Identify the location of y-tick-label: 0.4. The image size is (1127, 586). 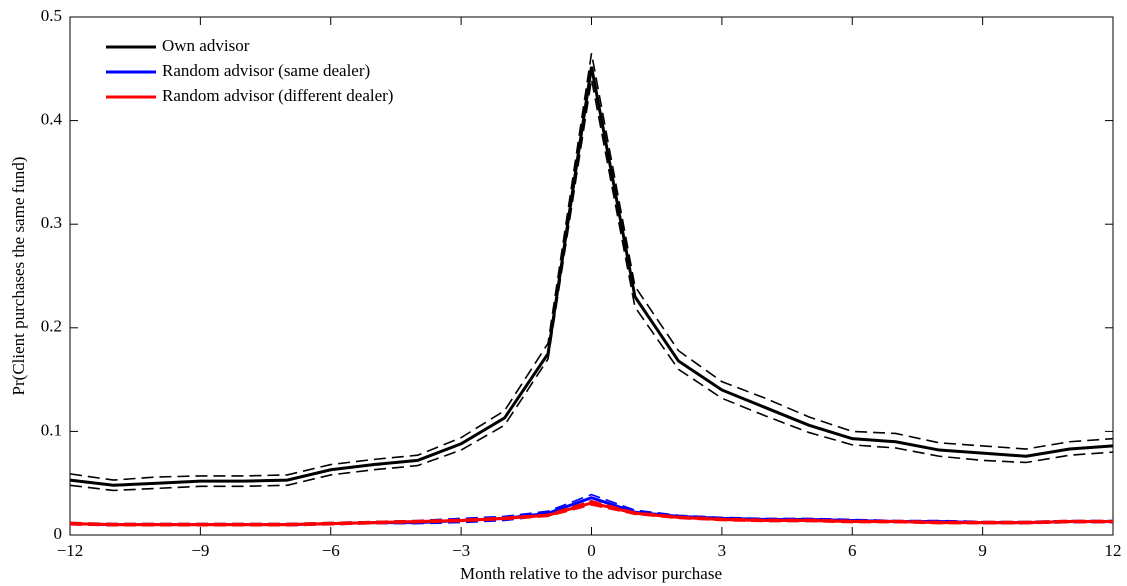
(52, 119).